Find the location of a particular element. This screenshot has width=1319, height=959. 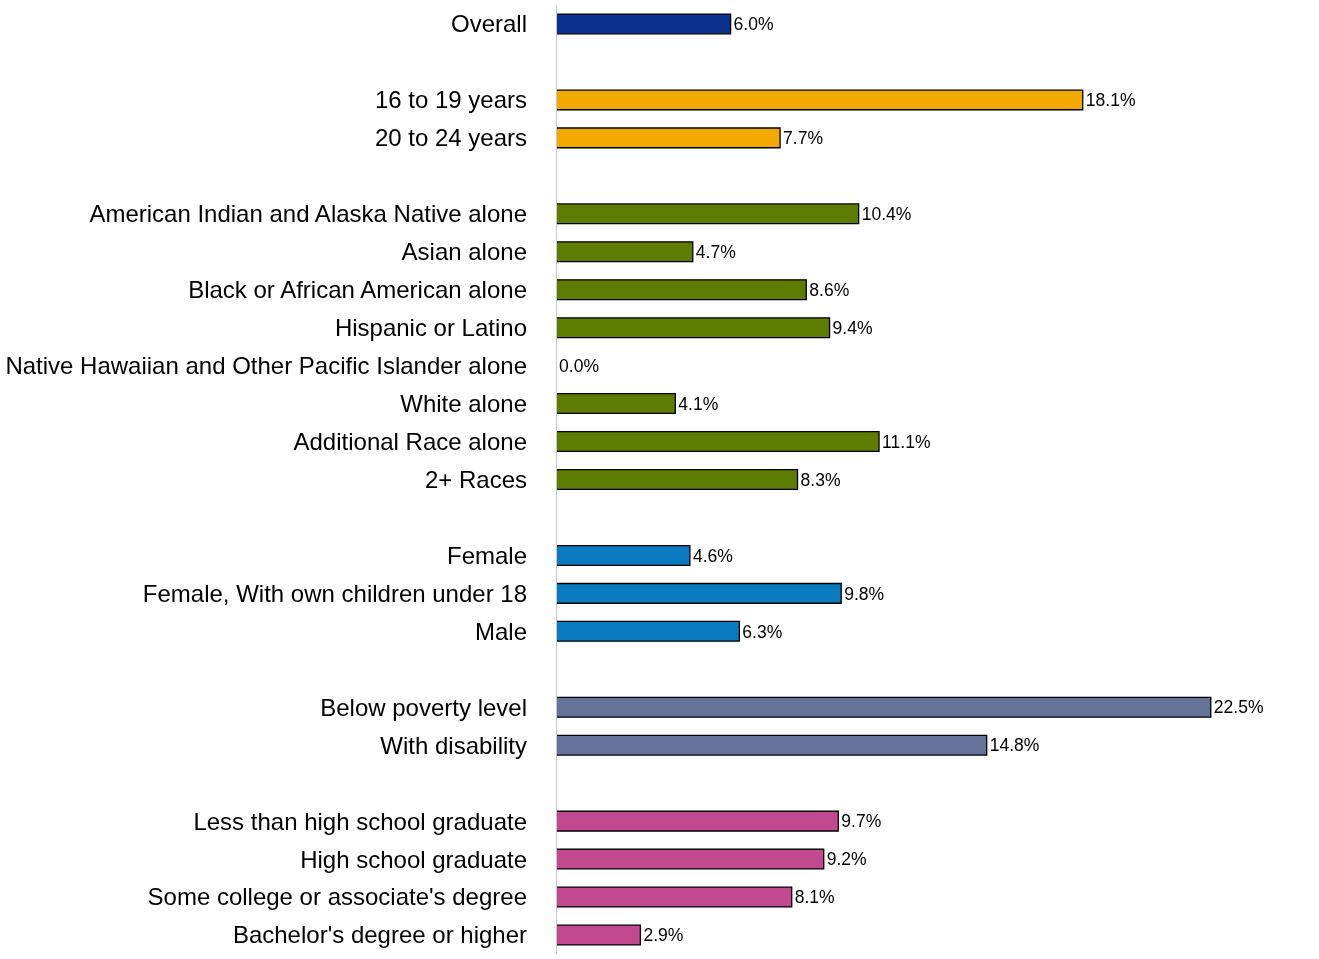

y-tick-label: Less than high school graduate is located at coordinates (360, 821).